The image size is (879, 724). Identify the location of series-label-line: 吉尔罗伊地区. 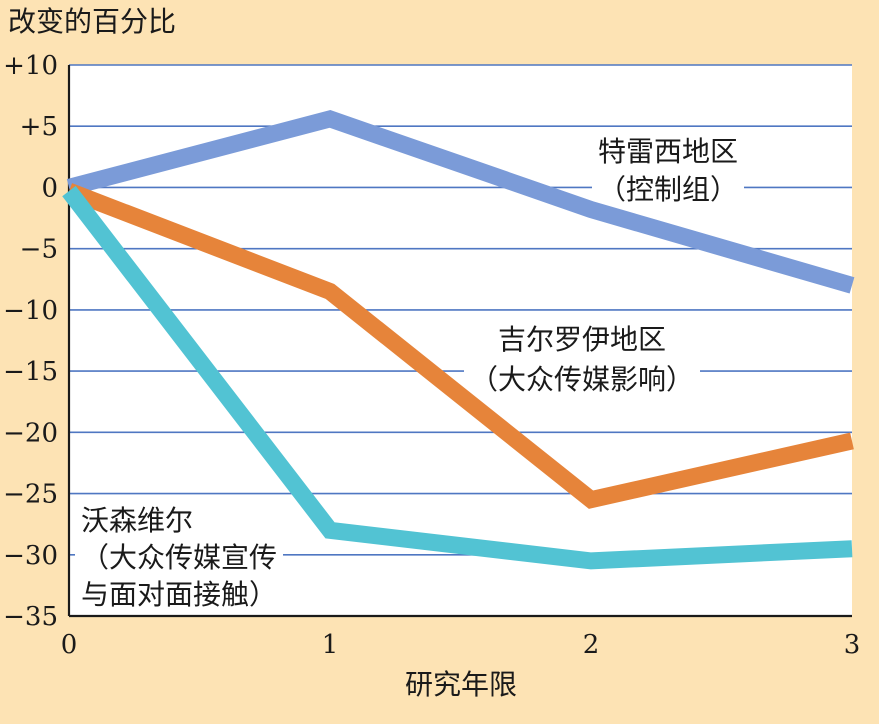
(582, 339).